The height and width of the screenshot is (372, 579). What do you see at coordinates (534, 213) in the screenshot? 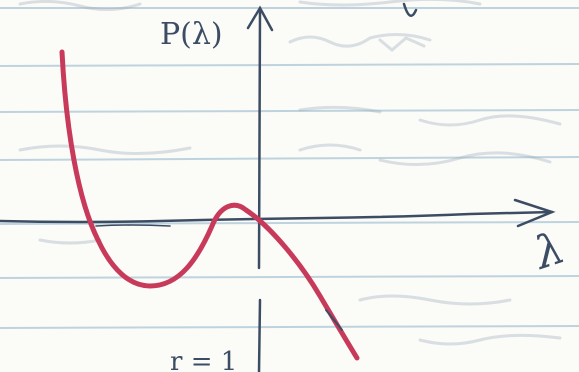
I see `x-axis-arrowhead` at bounding box center [534, 213].